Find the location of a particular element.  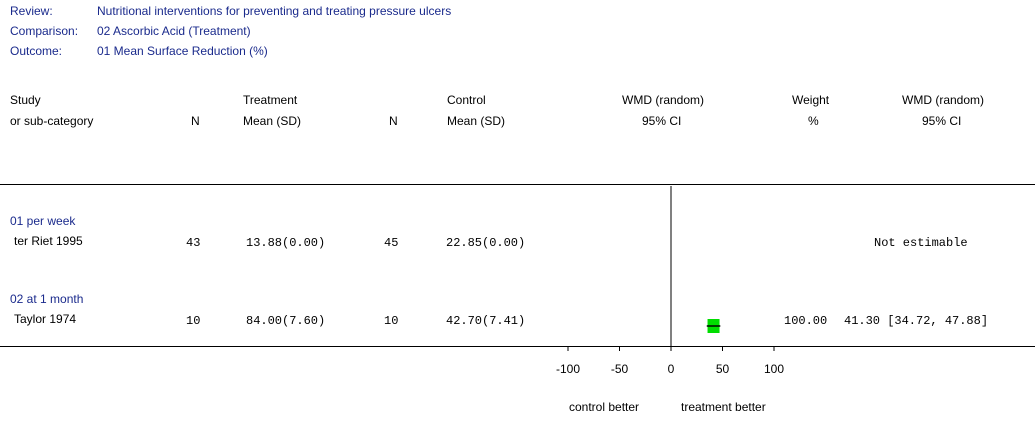

outcome-label: Outcome: is located at coordinates (36, 51).